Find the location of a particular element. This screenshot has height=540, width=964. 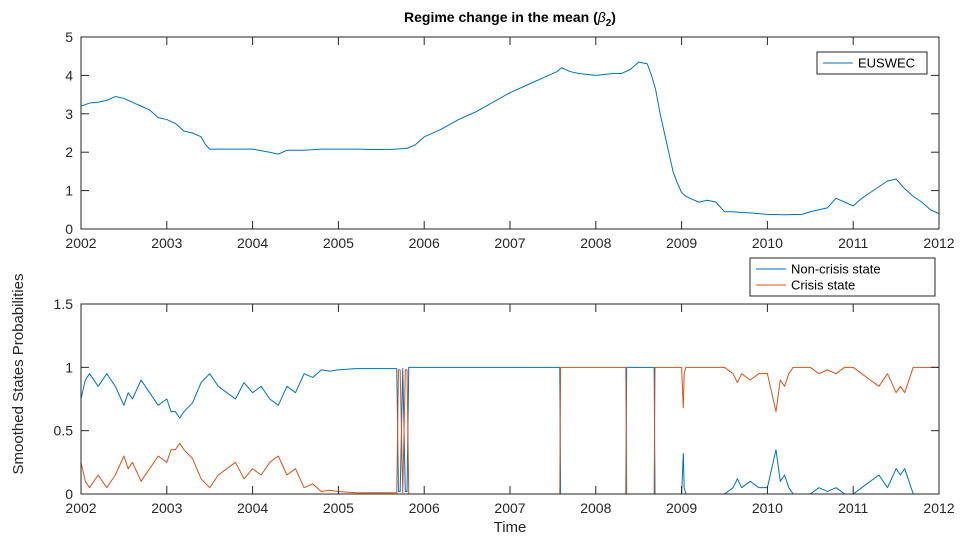

legend-label: EUSWEC is located at coordinates (886, 63).